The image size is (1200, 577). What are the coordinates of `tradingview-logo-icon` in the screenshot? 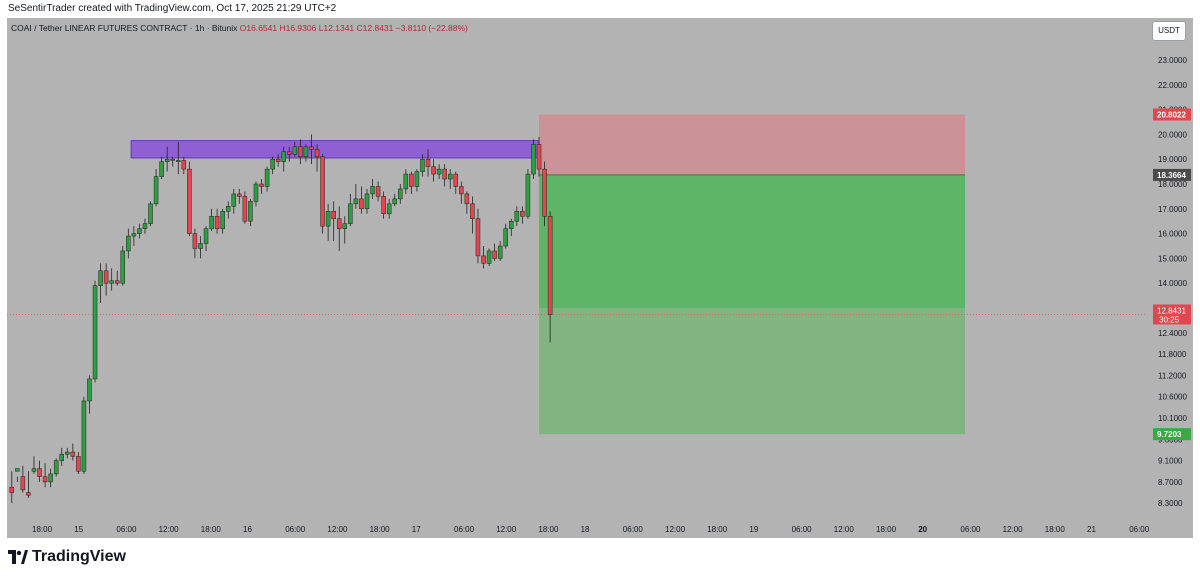 It's located at (18, 557).